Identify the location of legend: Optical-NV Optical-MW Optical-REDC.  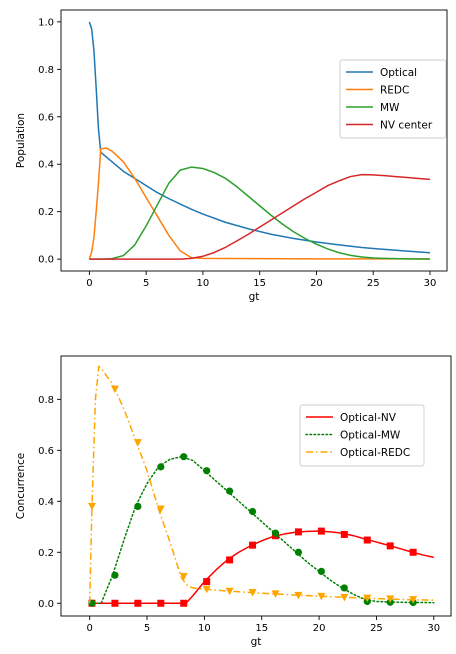
(362, 435).